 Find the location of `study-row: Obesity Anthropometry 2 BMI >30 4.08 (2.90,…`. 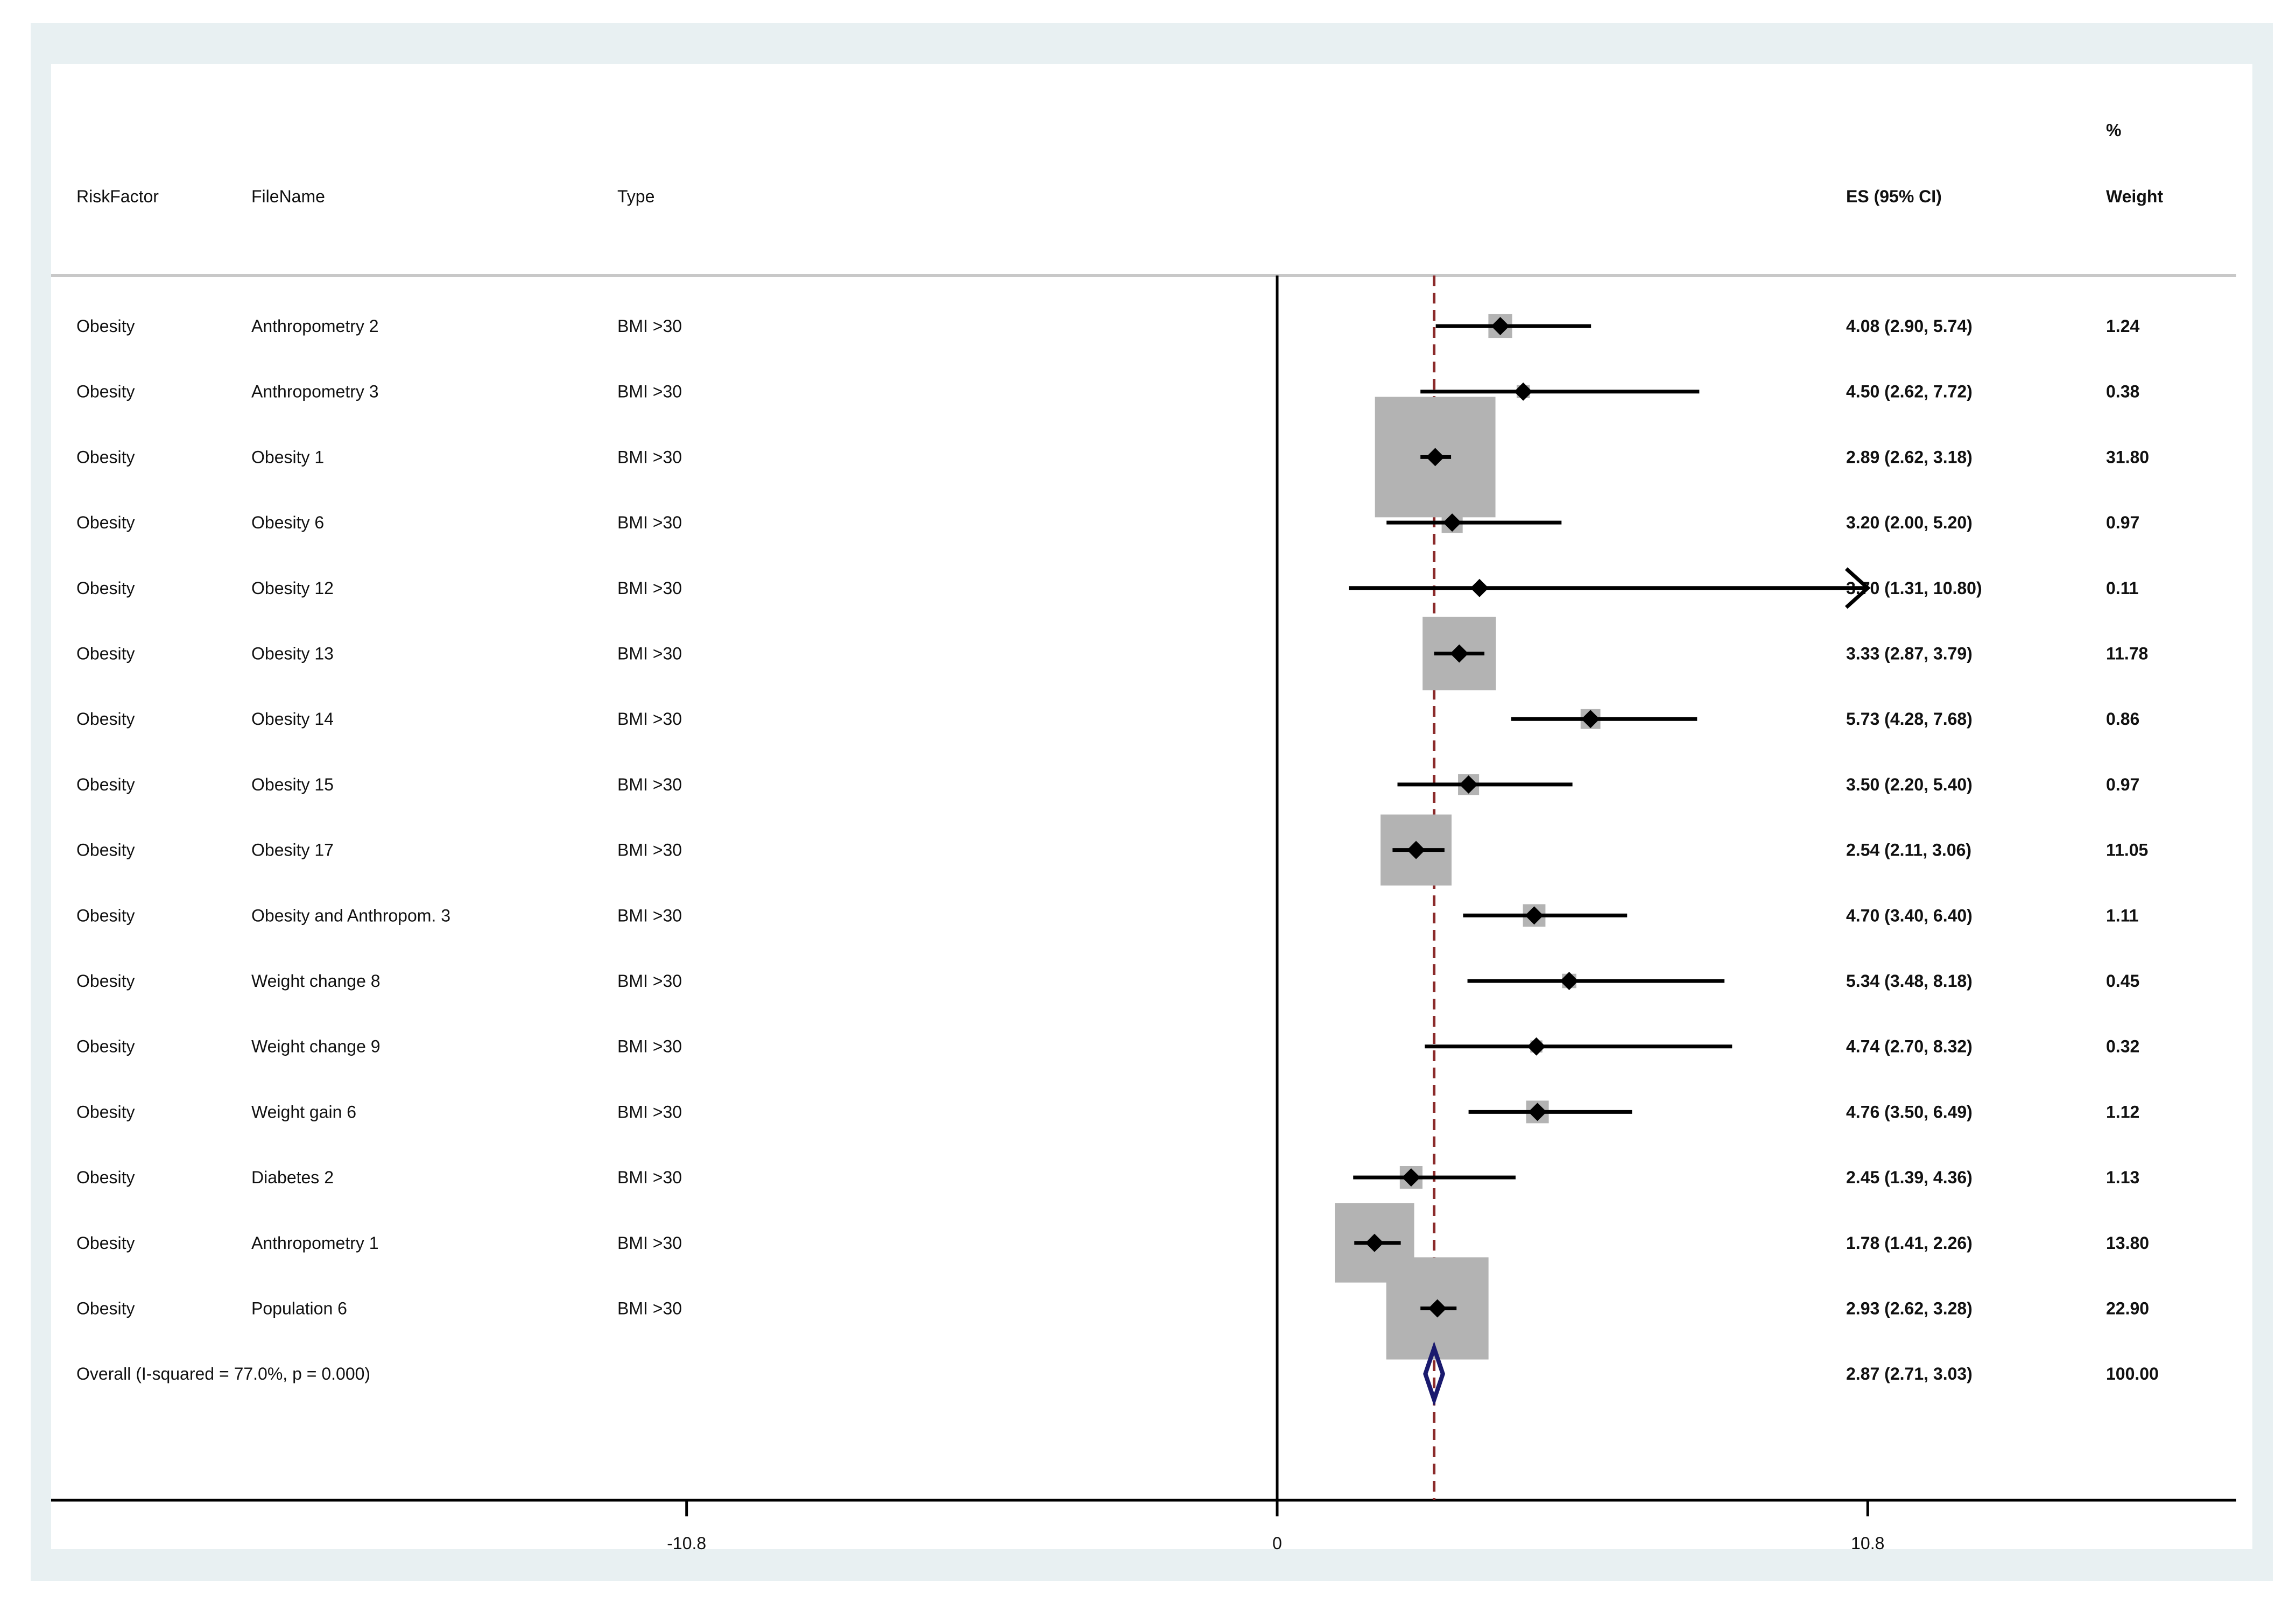

study-row: Obesity Anthropometry 2 BMI >30 4.08 (2.90,… is located at coordinates (1107, 326).